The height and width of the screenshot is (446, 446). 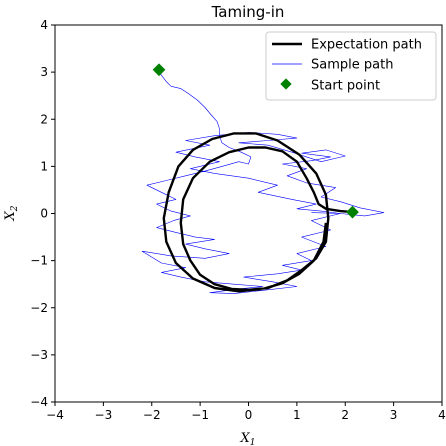 I want to click on y-tick-label: −4, so click(x=39, y=402).